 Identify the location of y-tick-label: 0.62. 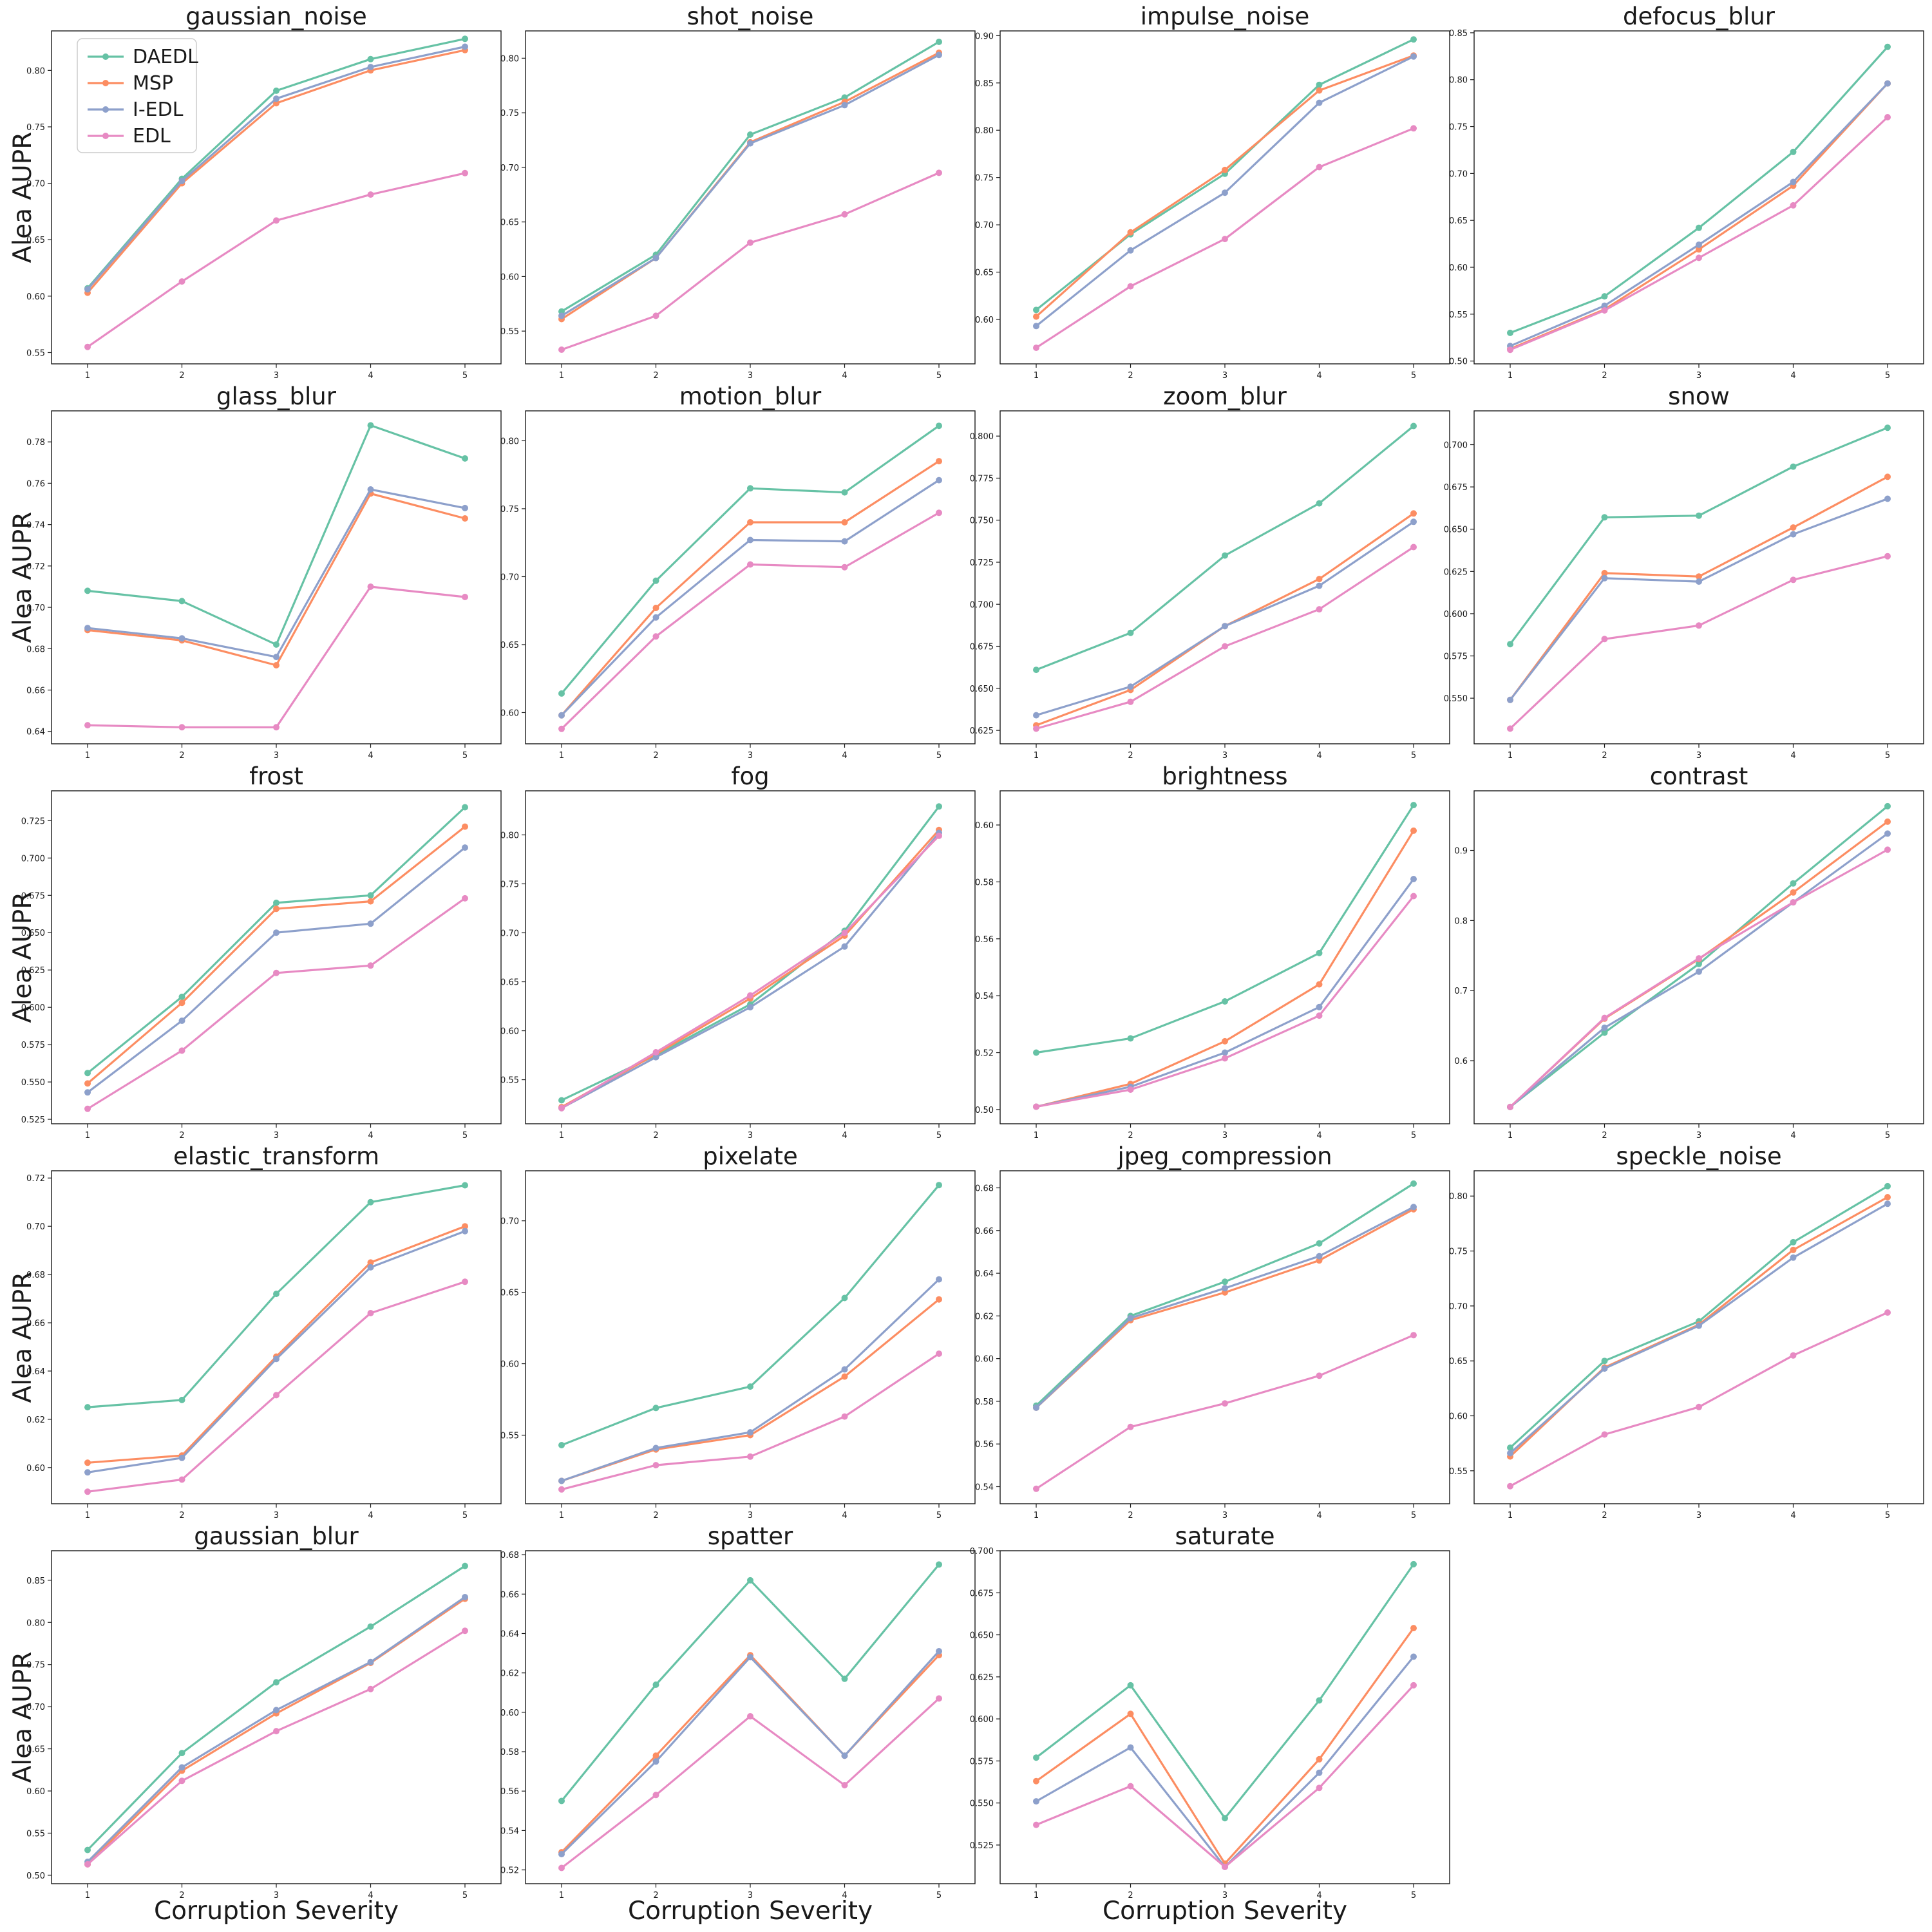
(984, 1317).